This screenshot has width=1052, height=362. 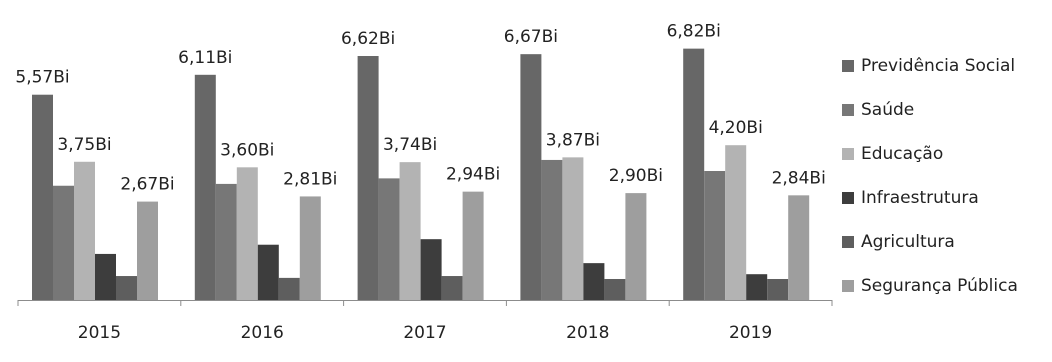 I want to click on bar-5-2017, so click(x=473, y=245).